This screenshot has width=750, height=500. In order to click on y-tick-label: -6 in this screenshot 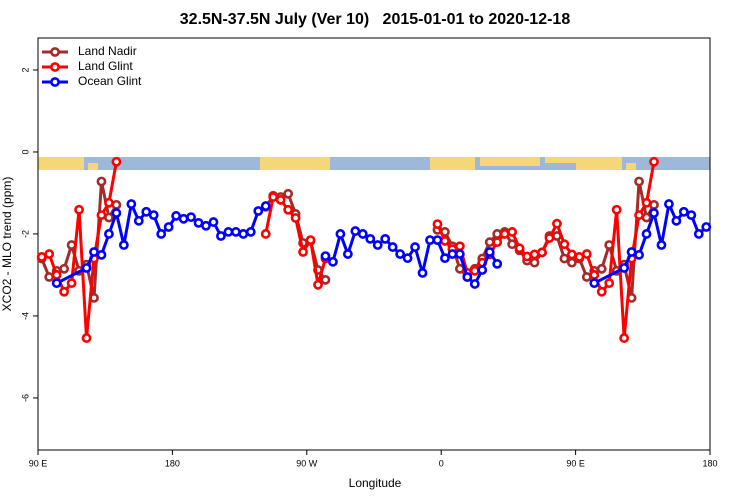, I will do `click(25, 398)`.